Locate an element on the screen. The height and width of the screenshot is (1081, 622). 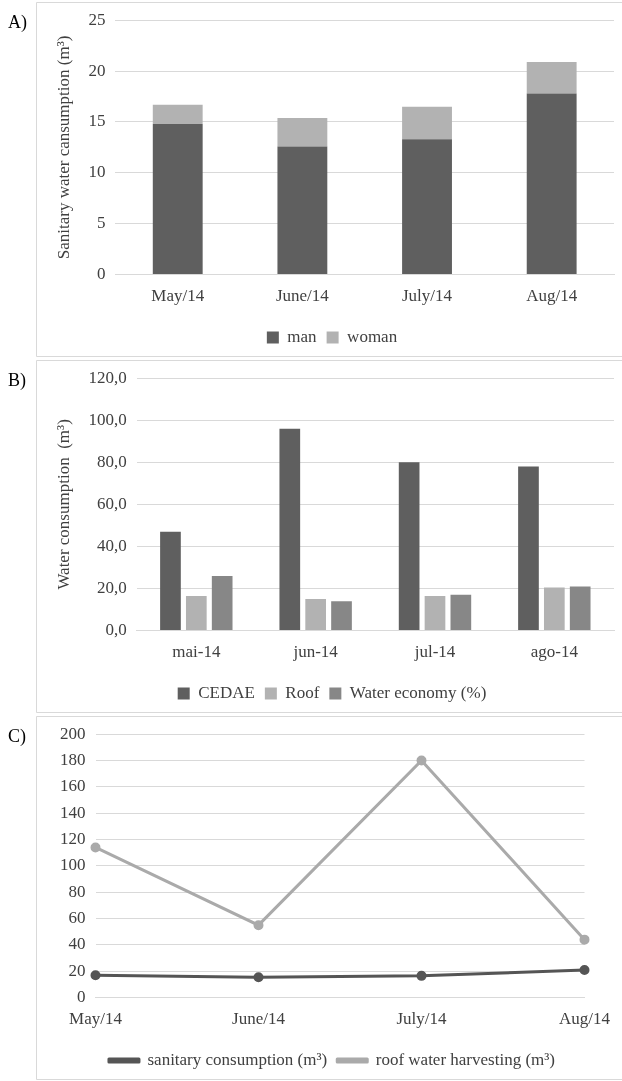
text: C) is located at coordinates (17, 736).